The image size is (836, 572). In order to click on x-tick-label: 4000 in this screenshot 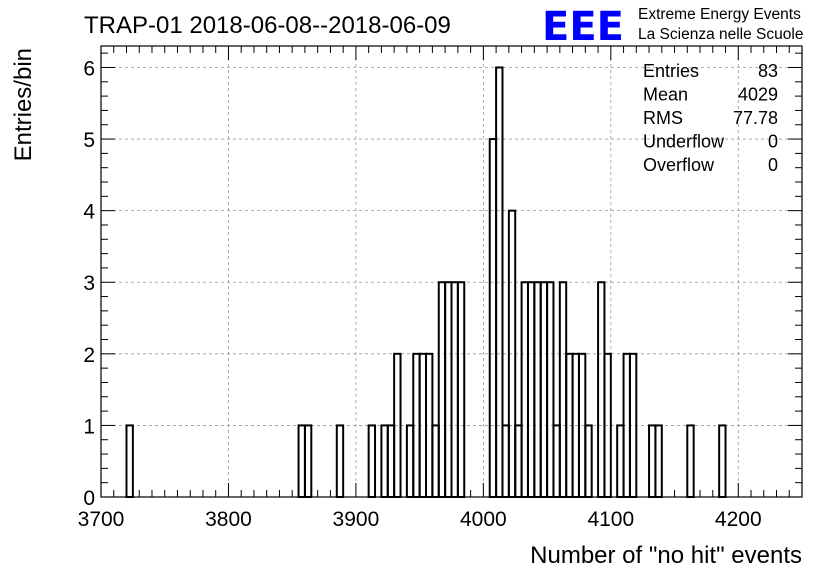, I will do `click(483, 519)`.